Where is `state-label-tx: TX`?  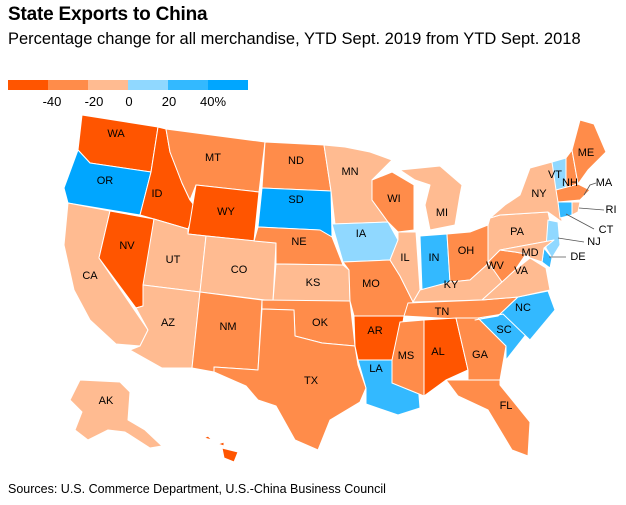 state-label-tx: TX is located at coordinates (311, 381).